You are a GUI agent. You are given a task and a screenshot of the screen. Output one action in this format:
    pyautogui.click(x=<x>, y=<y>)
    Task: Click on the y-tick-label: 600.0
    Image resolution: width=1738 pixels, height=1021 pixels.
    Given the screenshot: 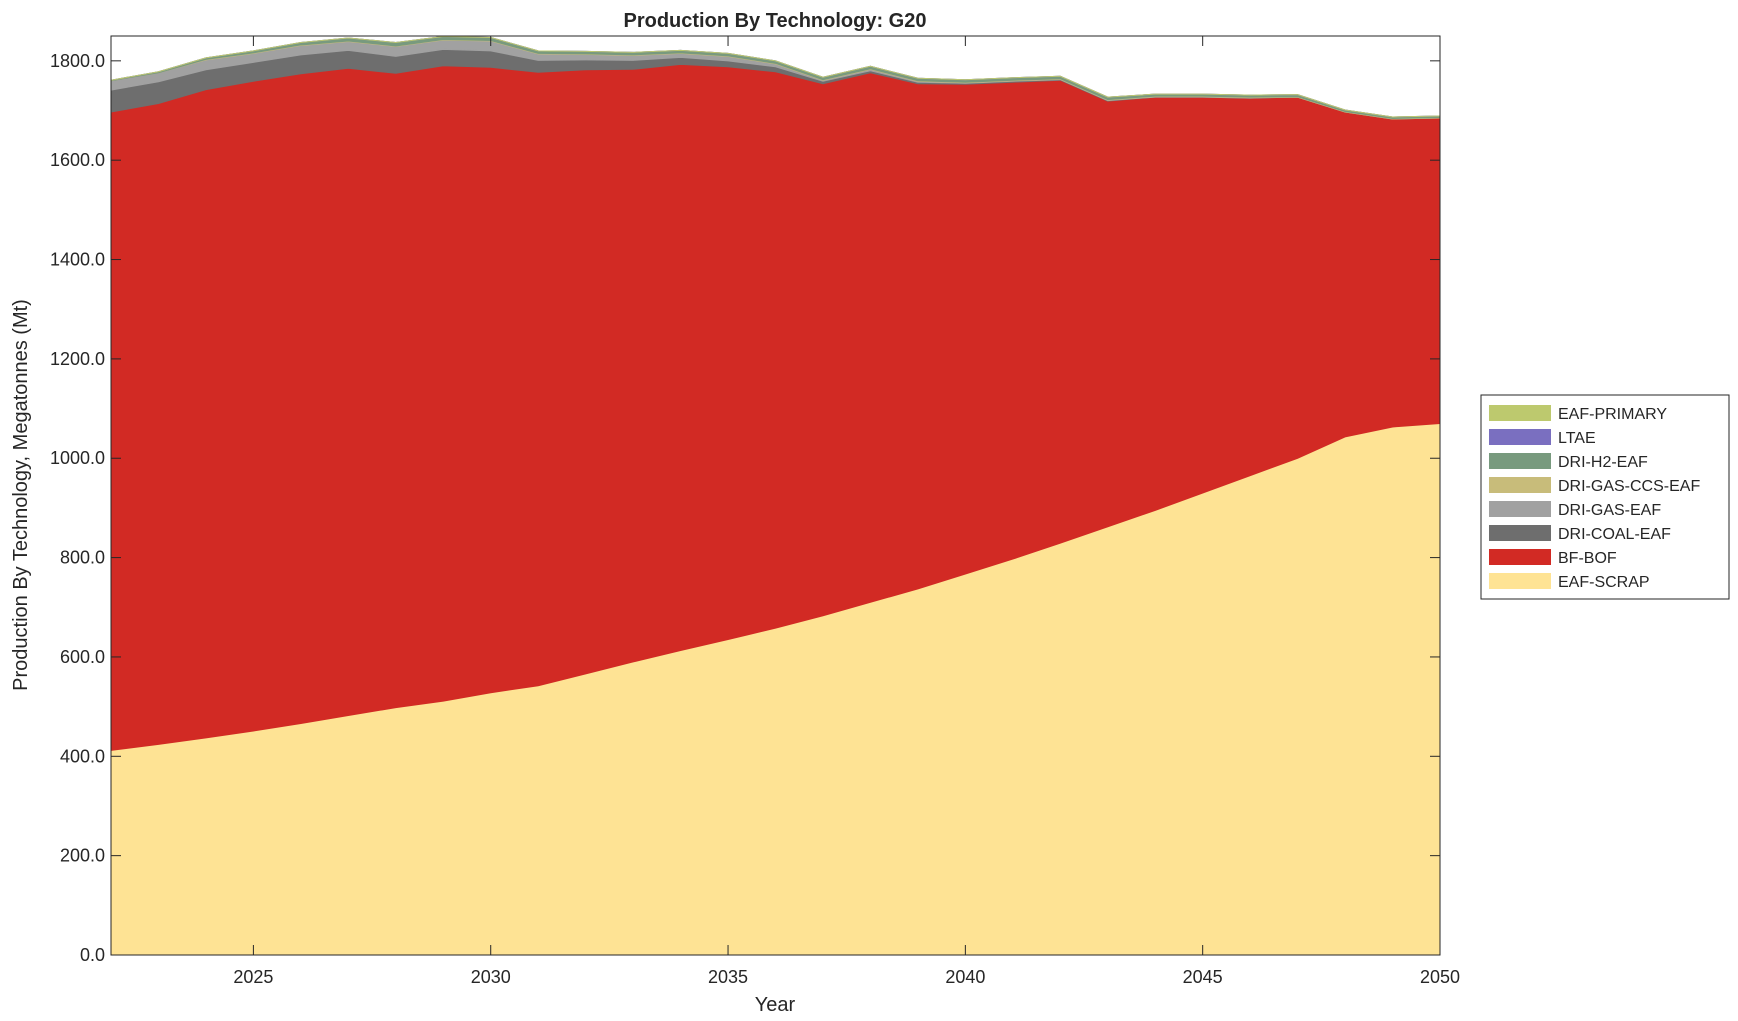 What is the action you would take?
    pyautogui.click(x=82, y=657)
    